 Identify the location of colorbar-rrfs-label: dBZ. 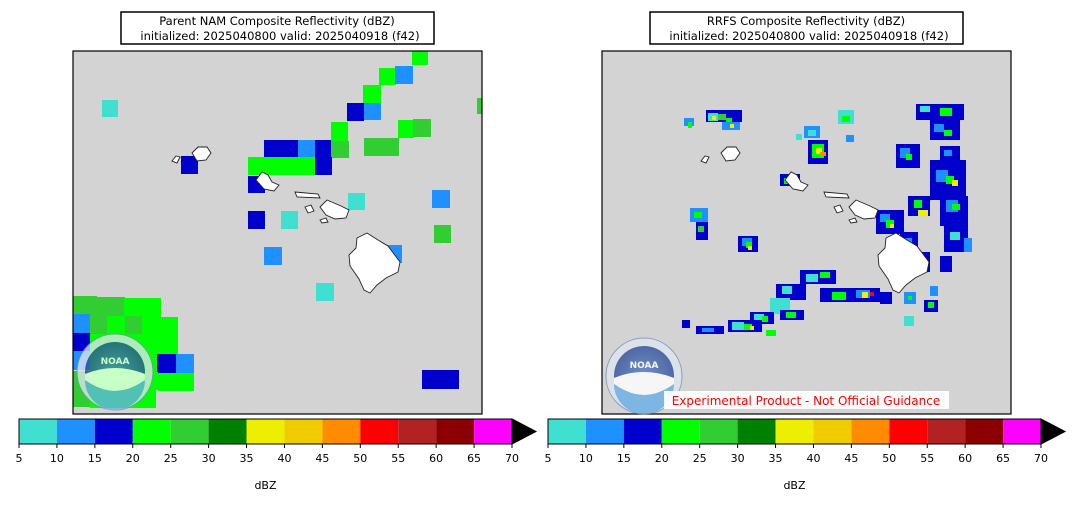
(794, 485).